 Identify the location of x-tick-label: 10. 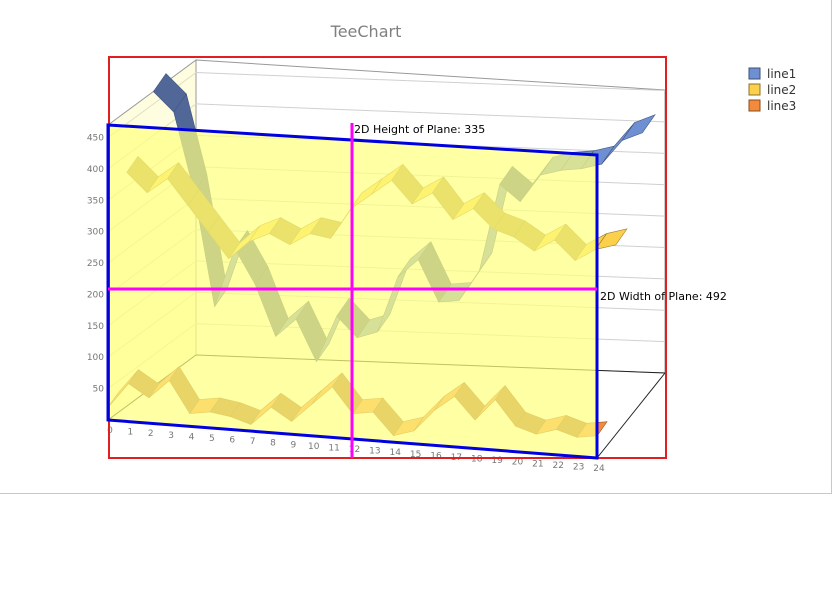
(314, 447).